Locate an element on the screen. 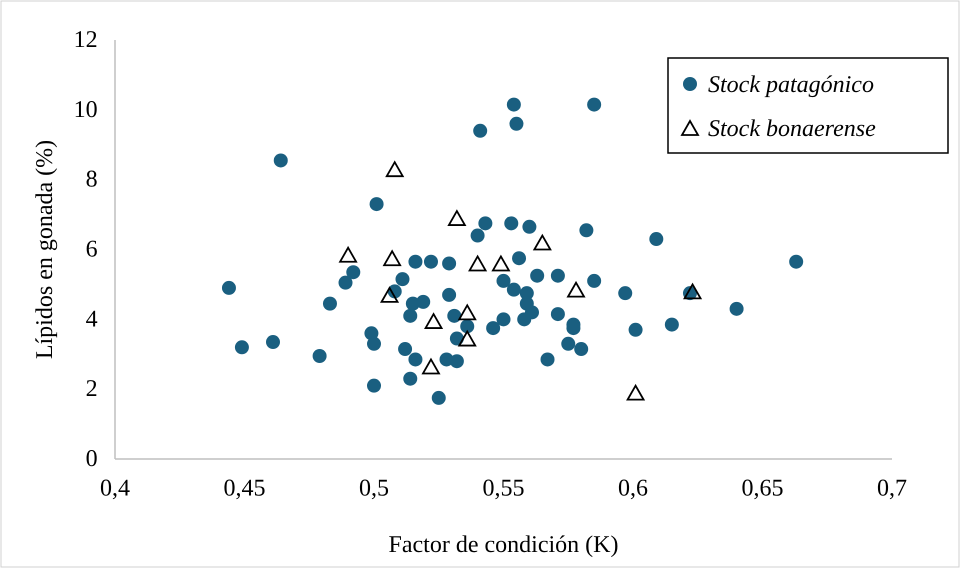  x-tick-label: 0,5 is located at coordinates (374, 488).